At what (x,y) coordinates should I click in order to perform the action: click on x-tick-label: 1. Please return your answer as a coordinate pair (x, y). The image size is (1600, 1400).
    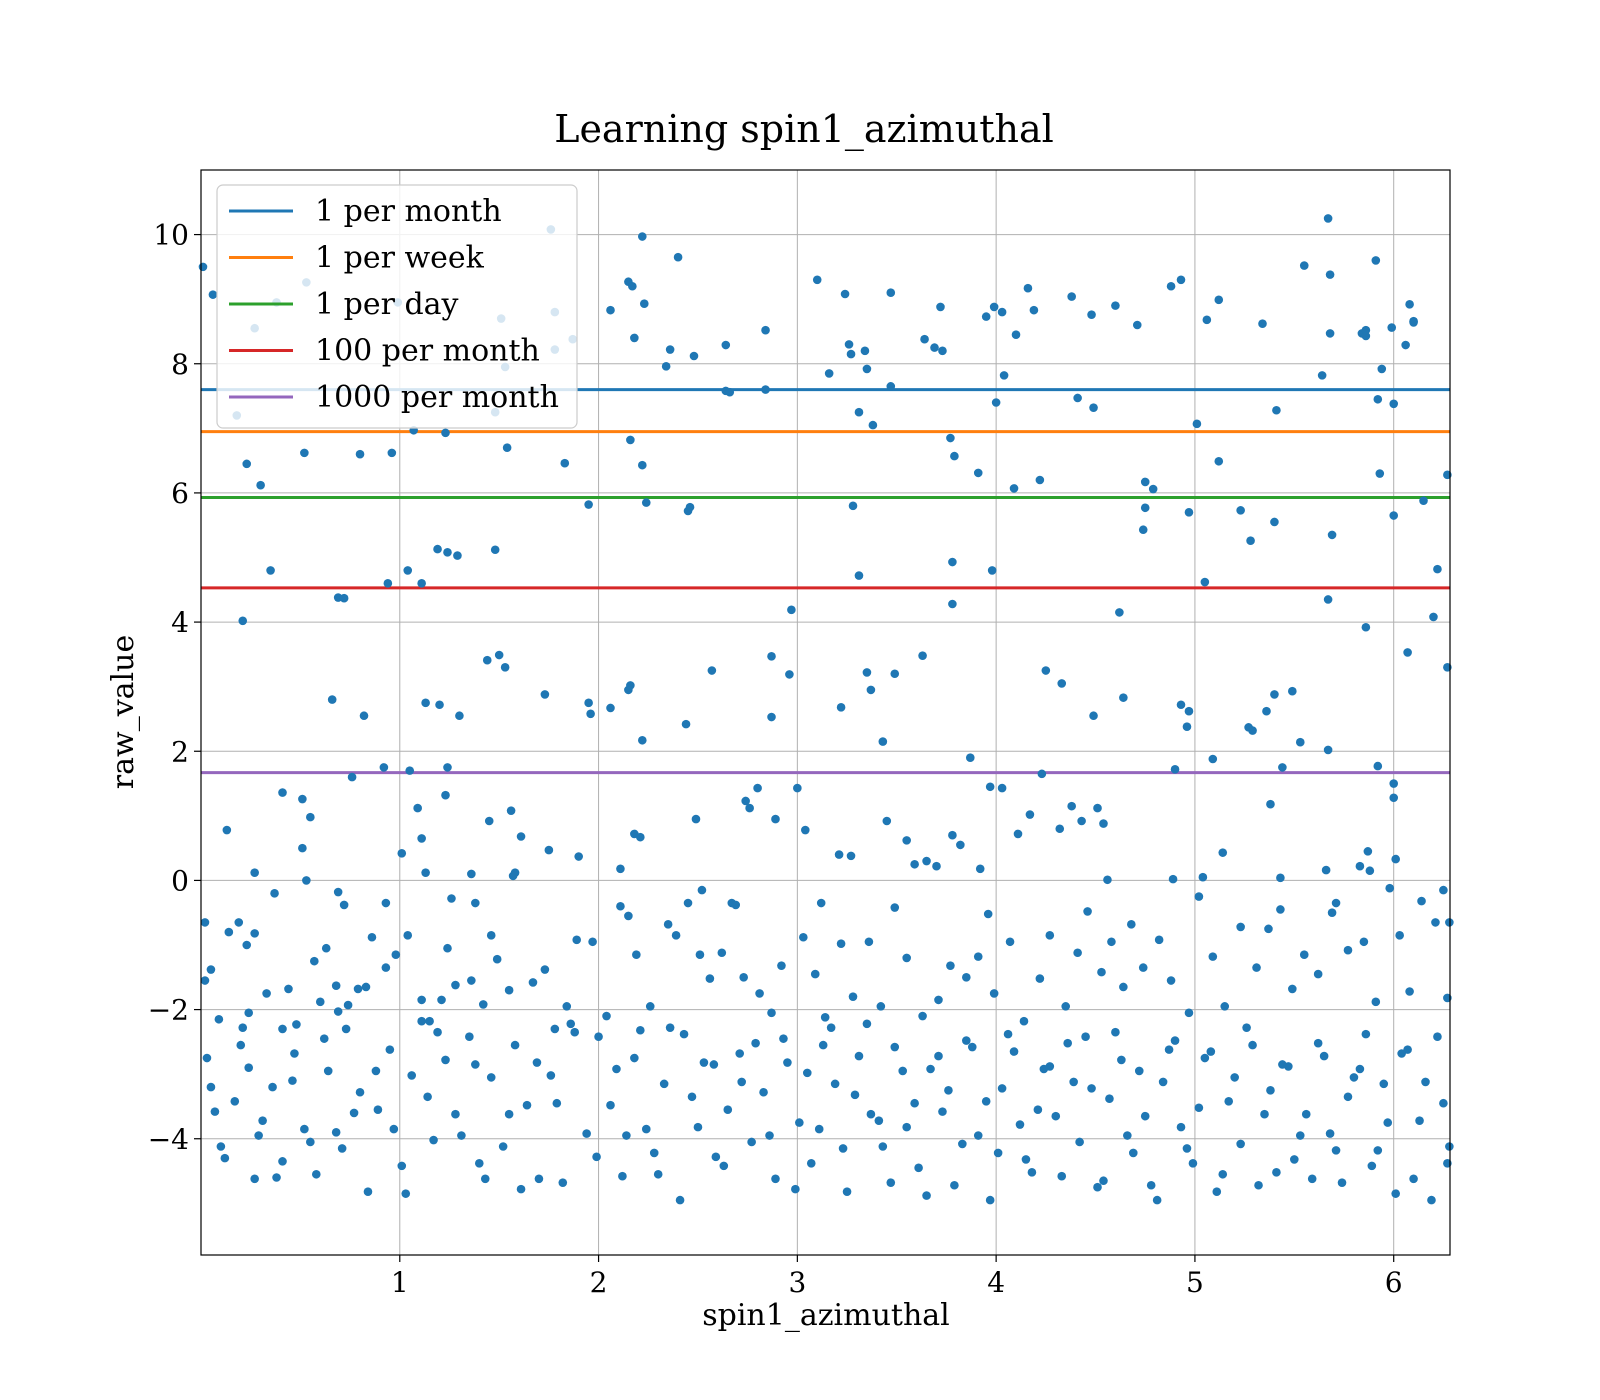
    Looking at the image, I should click on (400, 1282).